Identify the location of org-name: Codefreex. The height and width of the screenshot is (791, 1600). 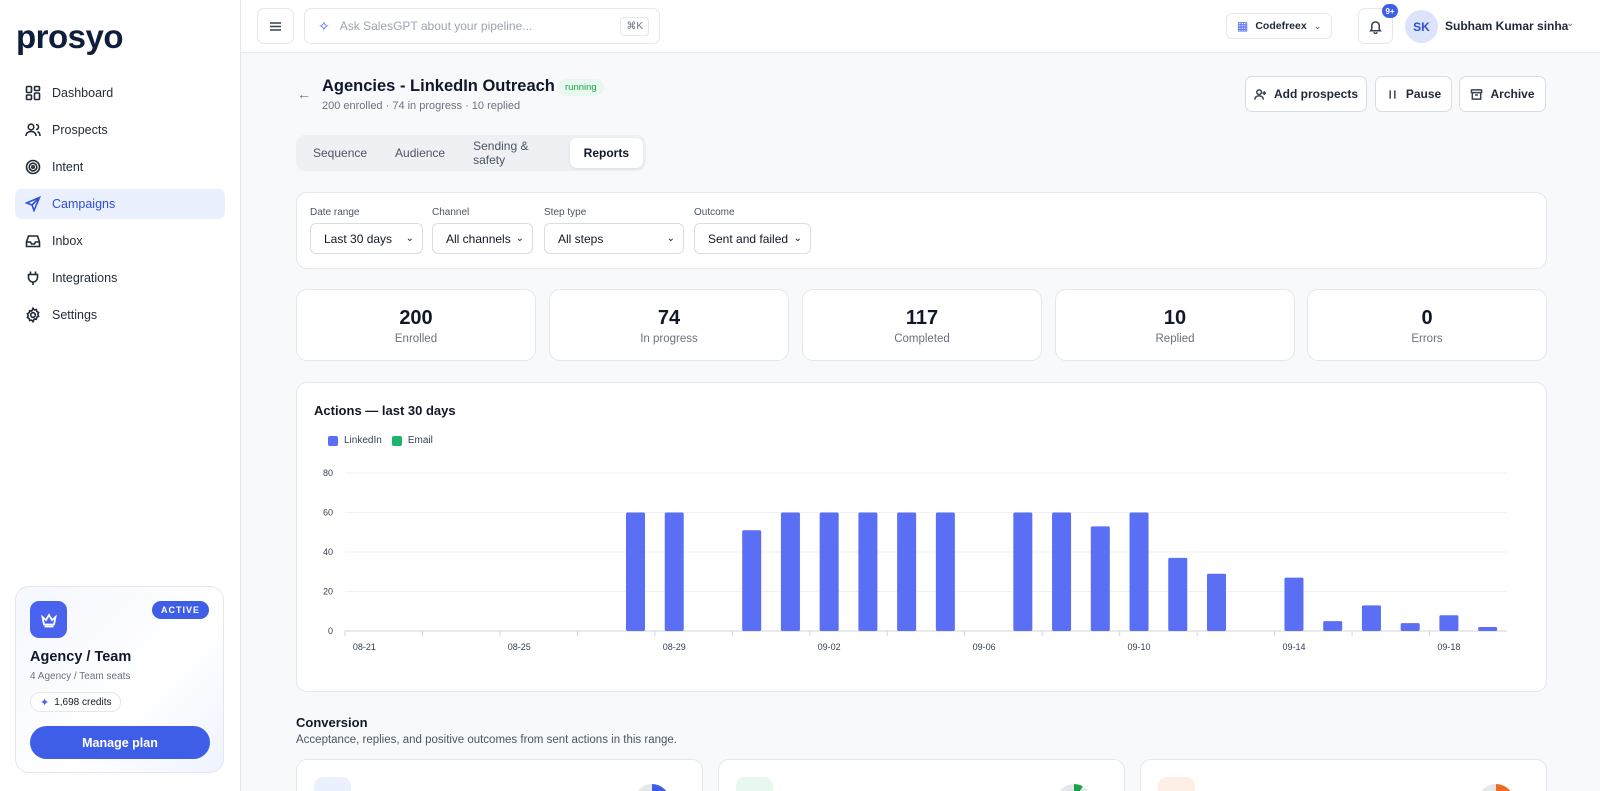
(1281, 26).